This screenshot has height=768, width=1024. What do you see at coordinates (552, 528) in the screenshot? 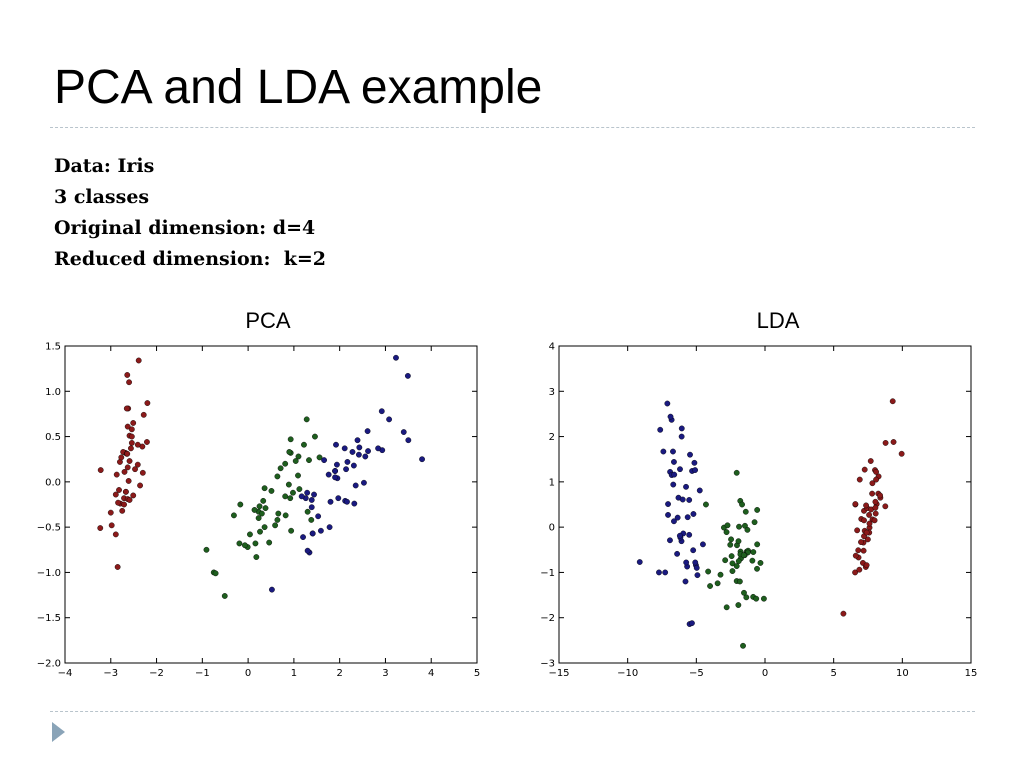
I see `lda-y-tick-label: 0` at bounding box center [552, 528].